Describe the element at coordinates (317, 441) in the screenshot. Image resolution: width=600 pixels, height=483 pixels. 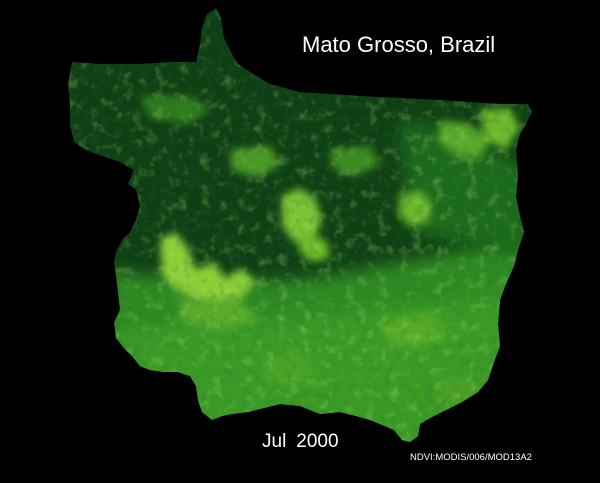
I see `date-year: 2000` at that location.